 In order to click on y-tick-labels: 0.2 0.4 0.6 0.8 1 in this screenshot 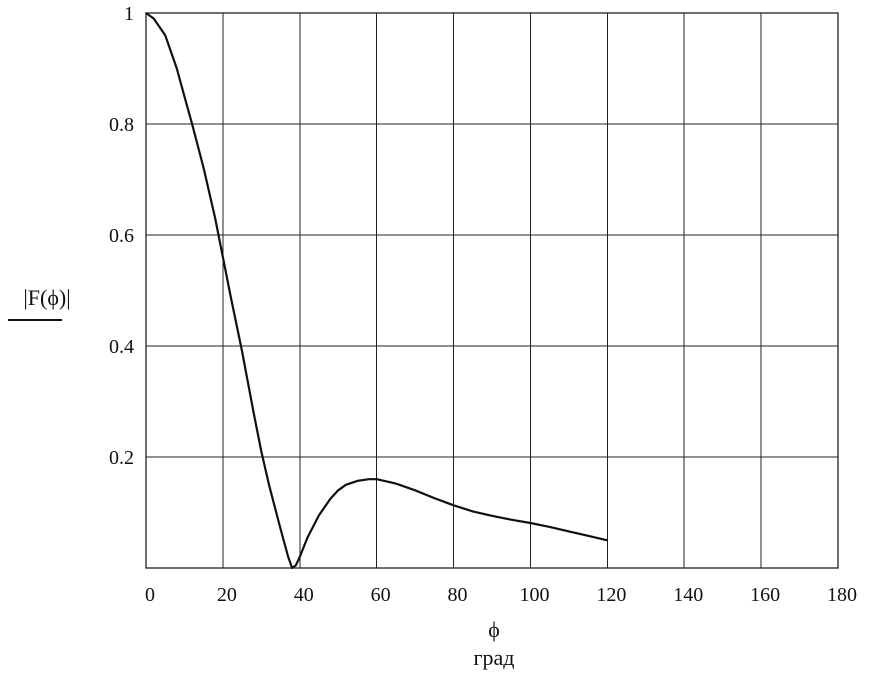, I will do `click(121, 236)`.